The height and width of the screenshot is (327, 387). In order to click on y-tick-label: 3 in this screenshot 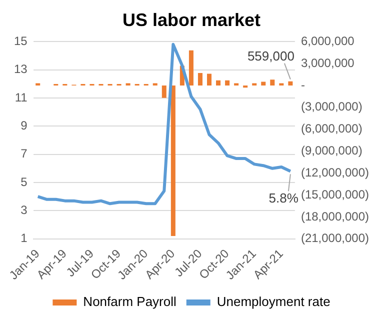, I will do `click(24, 210)`.